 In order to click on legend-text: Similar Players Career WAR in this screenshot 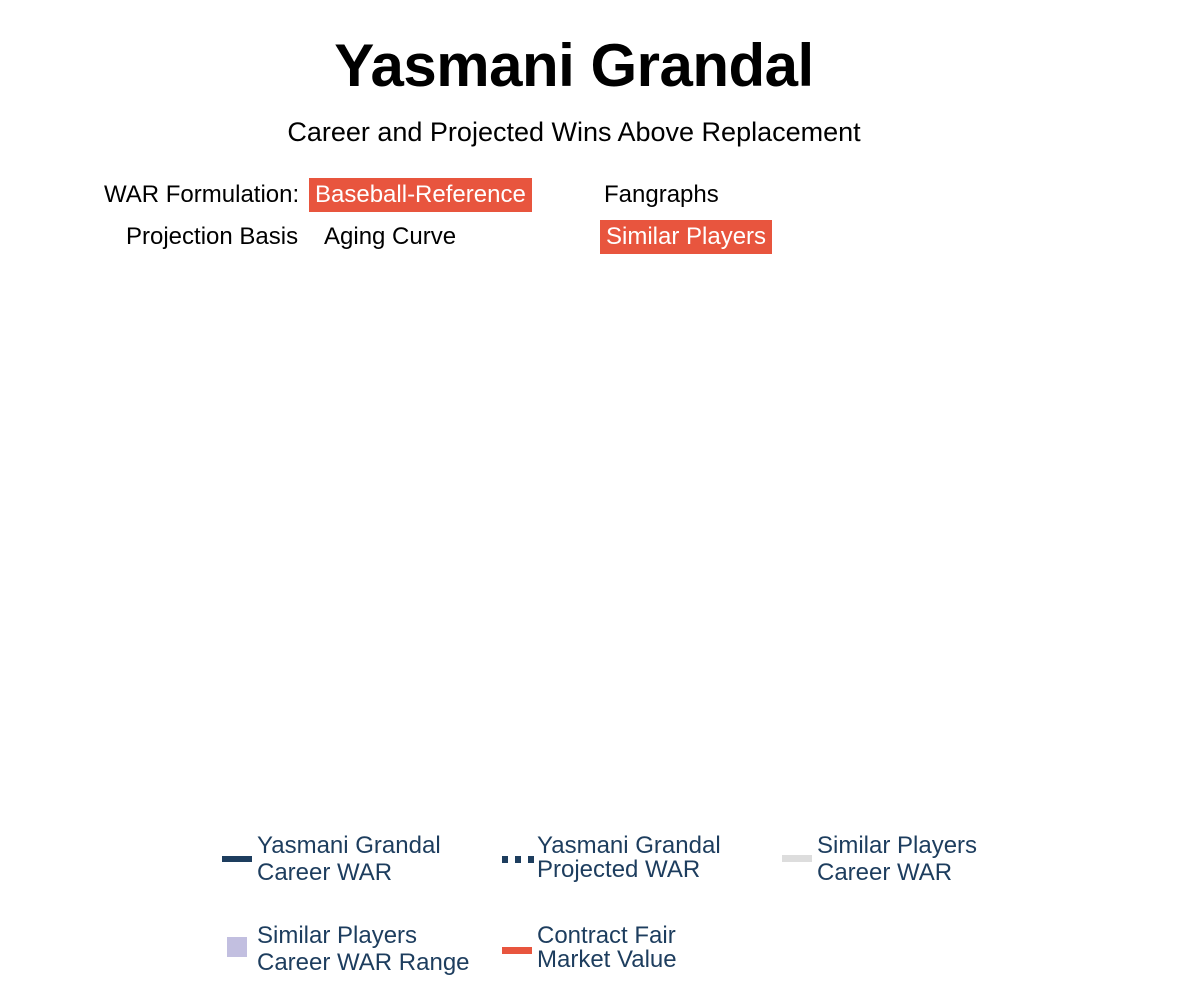, I will do `click(897, 859)`.